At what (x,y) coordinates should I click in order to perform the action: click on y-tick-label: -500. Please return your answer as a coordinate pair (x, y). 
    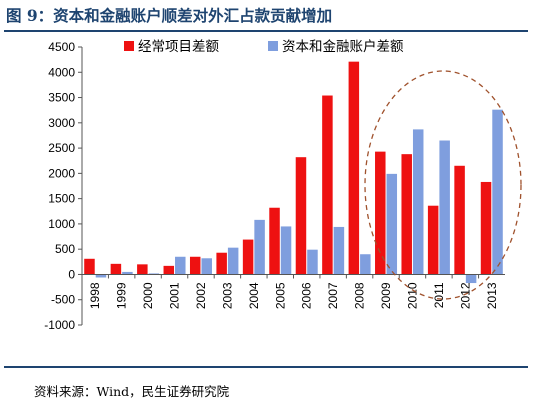
    Looking at the image, I should click on (63, 300).